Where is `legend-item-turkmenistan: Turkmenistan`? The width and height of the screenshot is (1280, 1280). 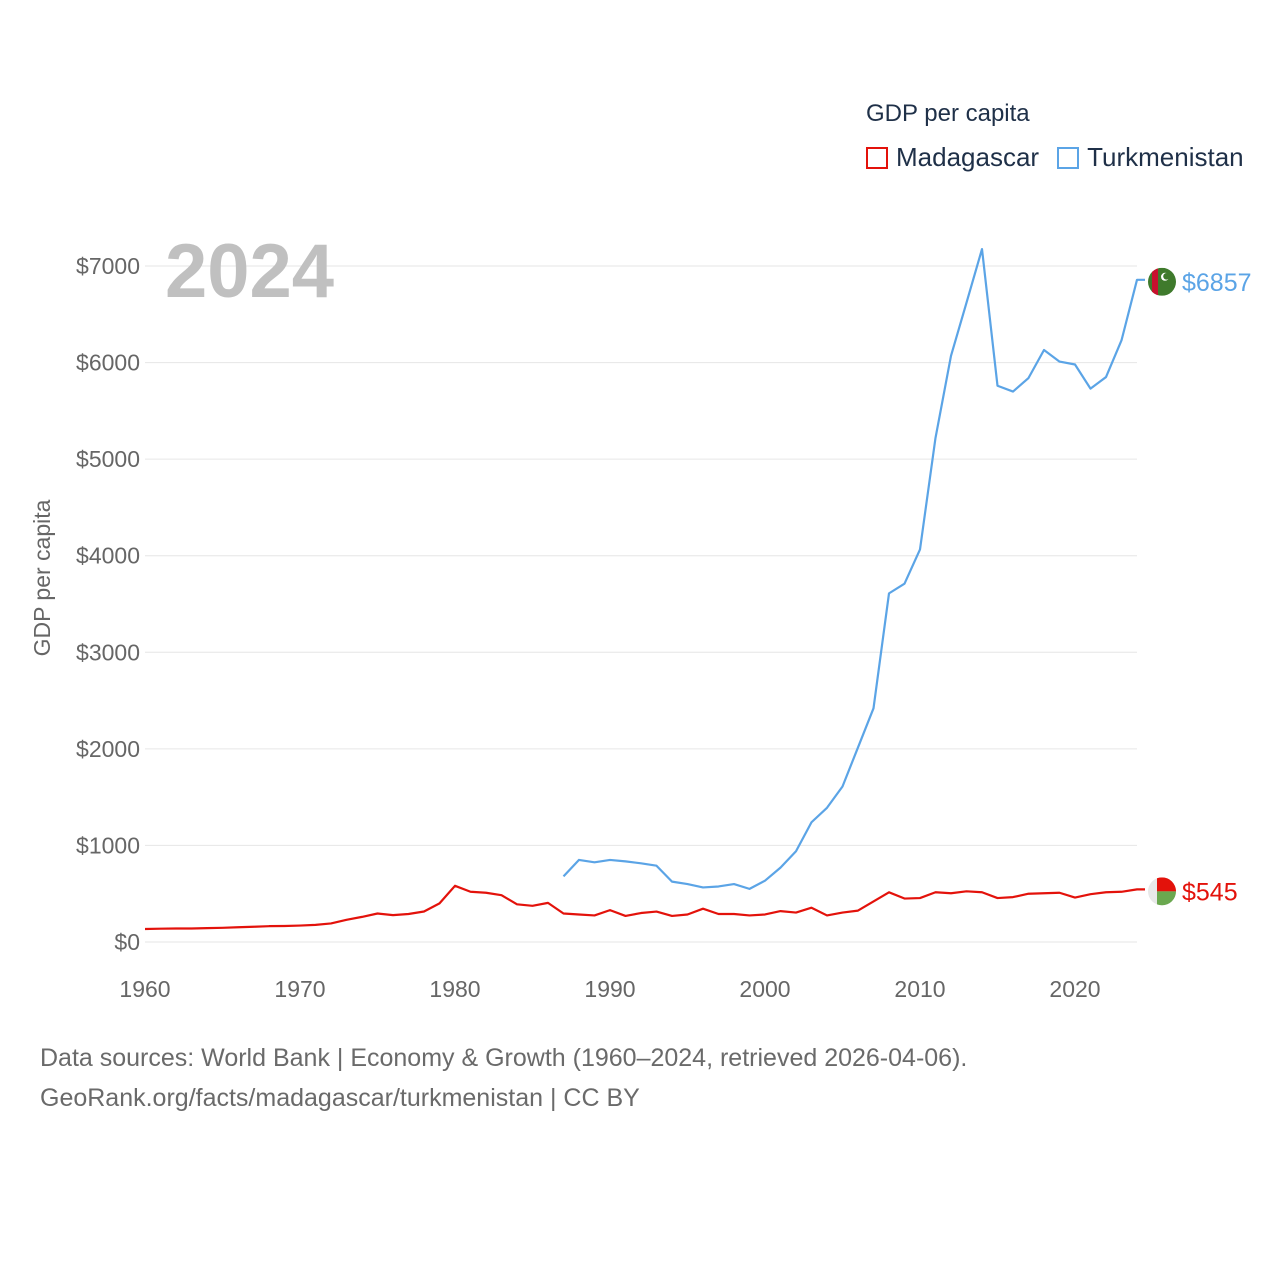
legend-item-turkmenistan: Turkmenistan is located at coordinates (1150, 157).